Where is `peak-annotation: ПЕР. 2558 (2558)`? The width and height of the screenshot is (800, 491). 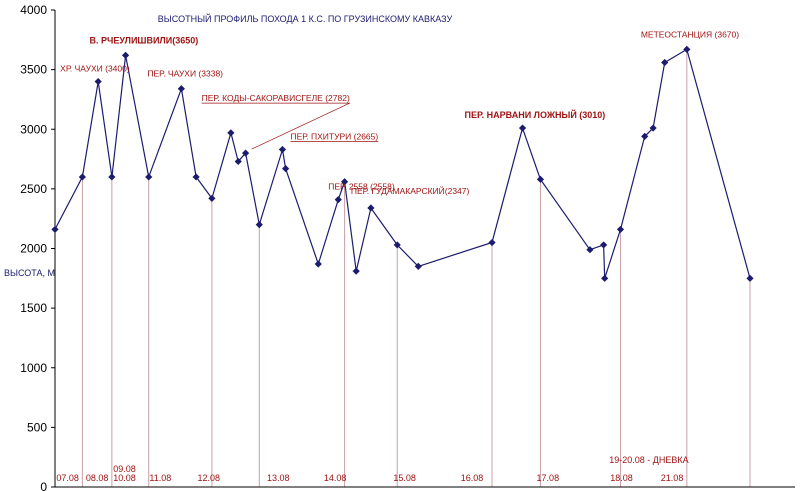
peak-annotation: ПЕР. 2558 (2558) is located at coordinates (361, 187).